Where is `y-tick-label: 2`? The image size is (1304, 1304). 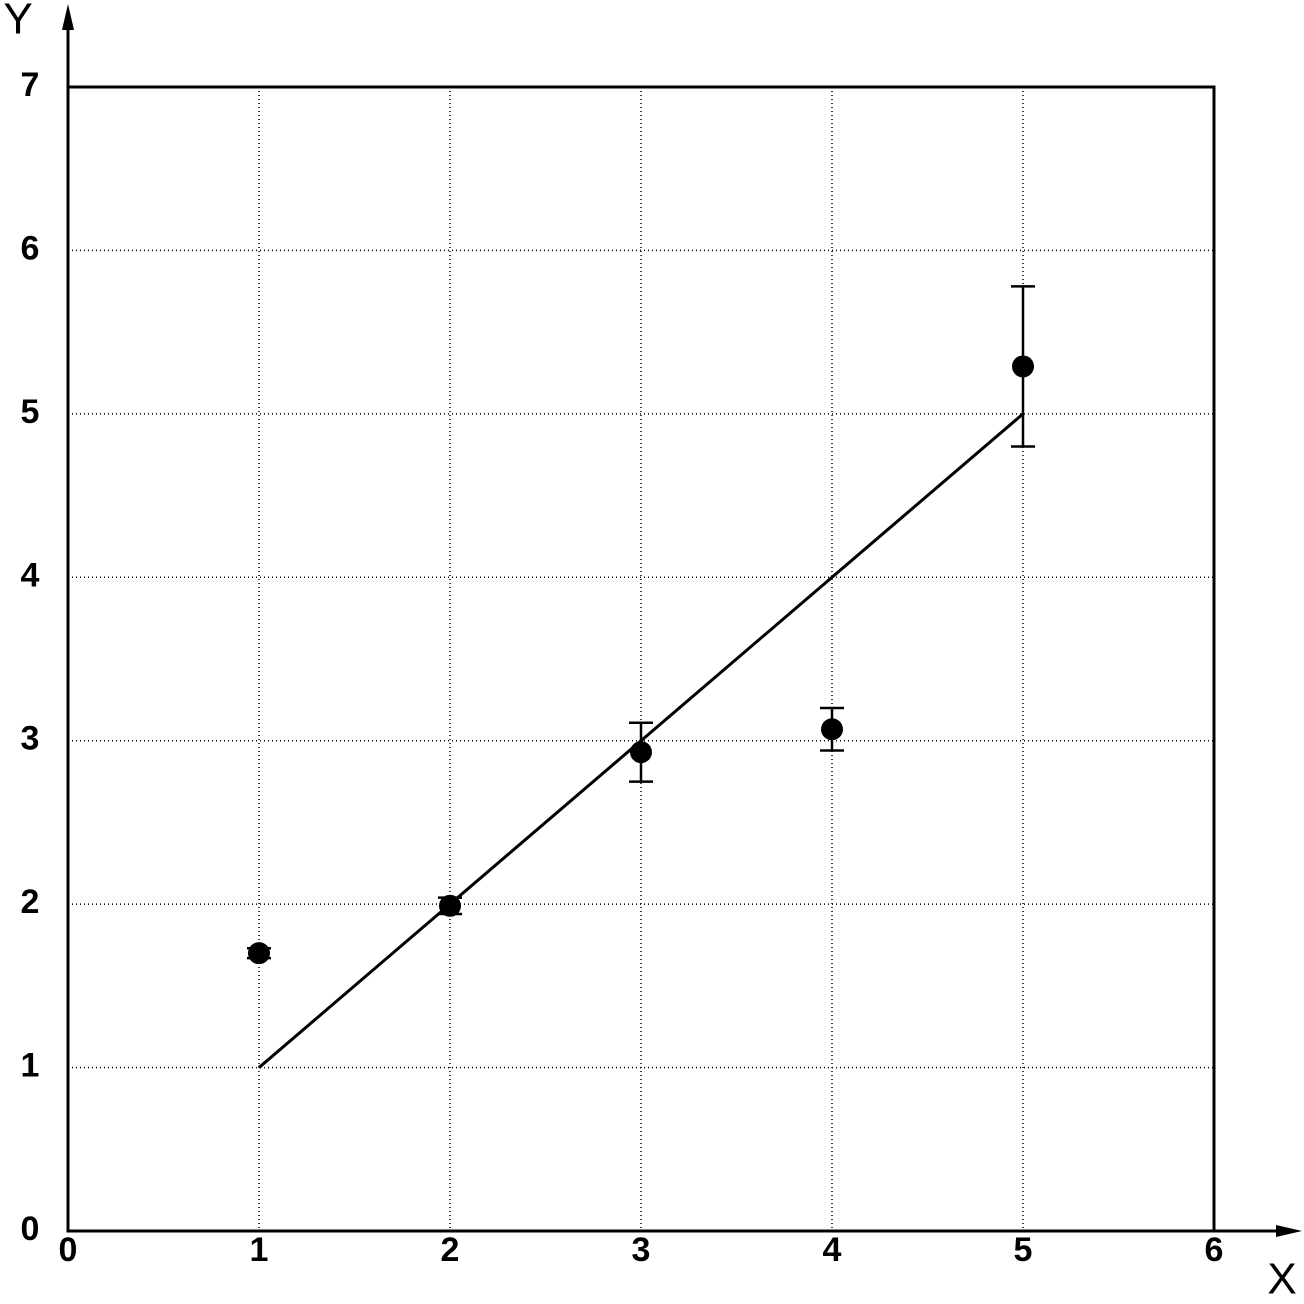 y-tick-label: 2 is located at coordinates (30, 902).